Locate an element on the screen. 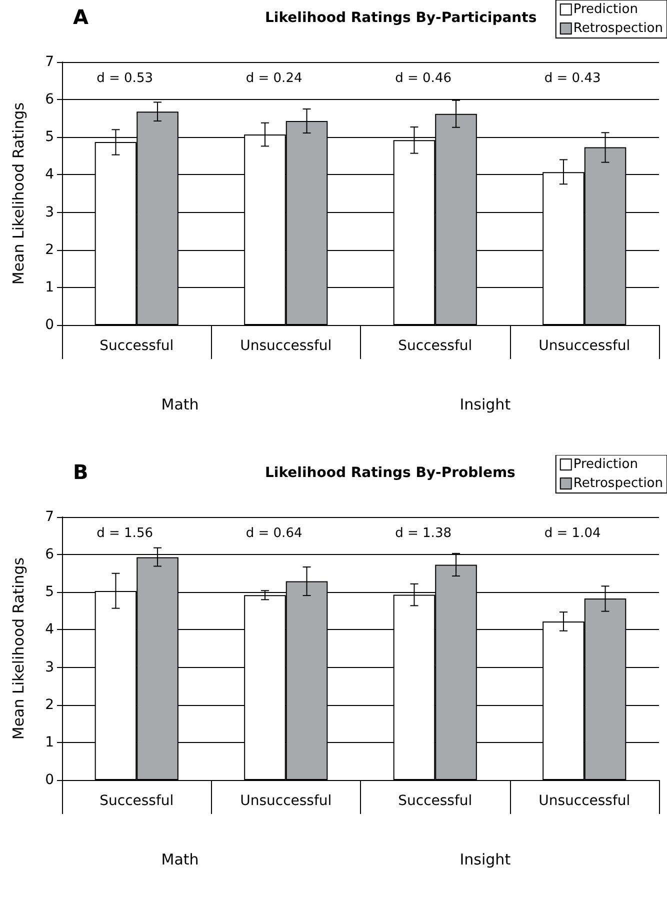 This screenshot has height=920, width=667. annotation: d = 1.04 is located at coordinates (572, 533).